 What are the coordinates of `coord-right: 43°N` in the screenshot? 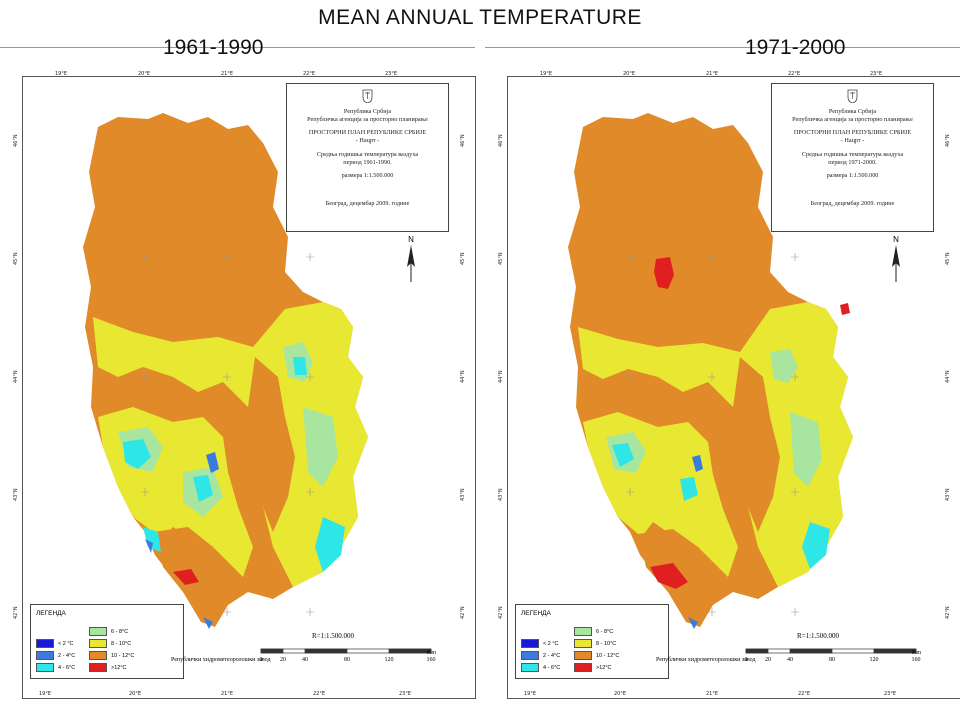 It's located at (948, 494).